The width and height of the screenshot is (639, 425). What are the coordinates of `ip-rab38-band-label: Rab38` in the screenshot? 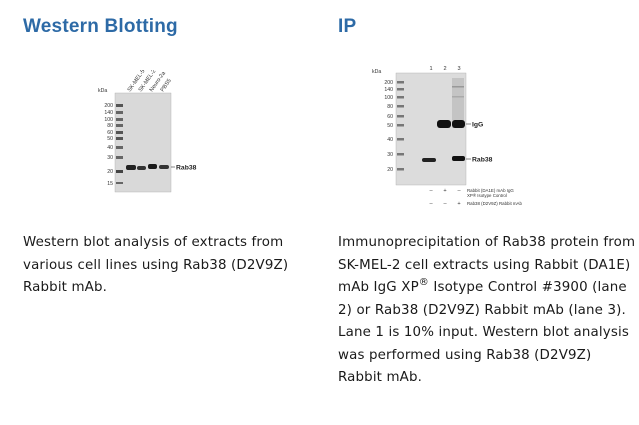 It's located at (482, 160).